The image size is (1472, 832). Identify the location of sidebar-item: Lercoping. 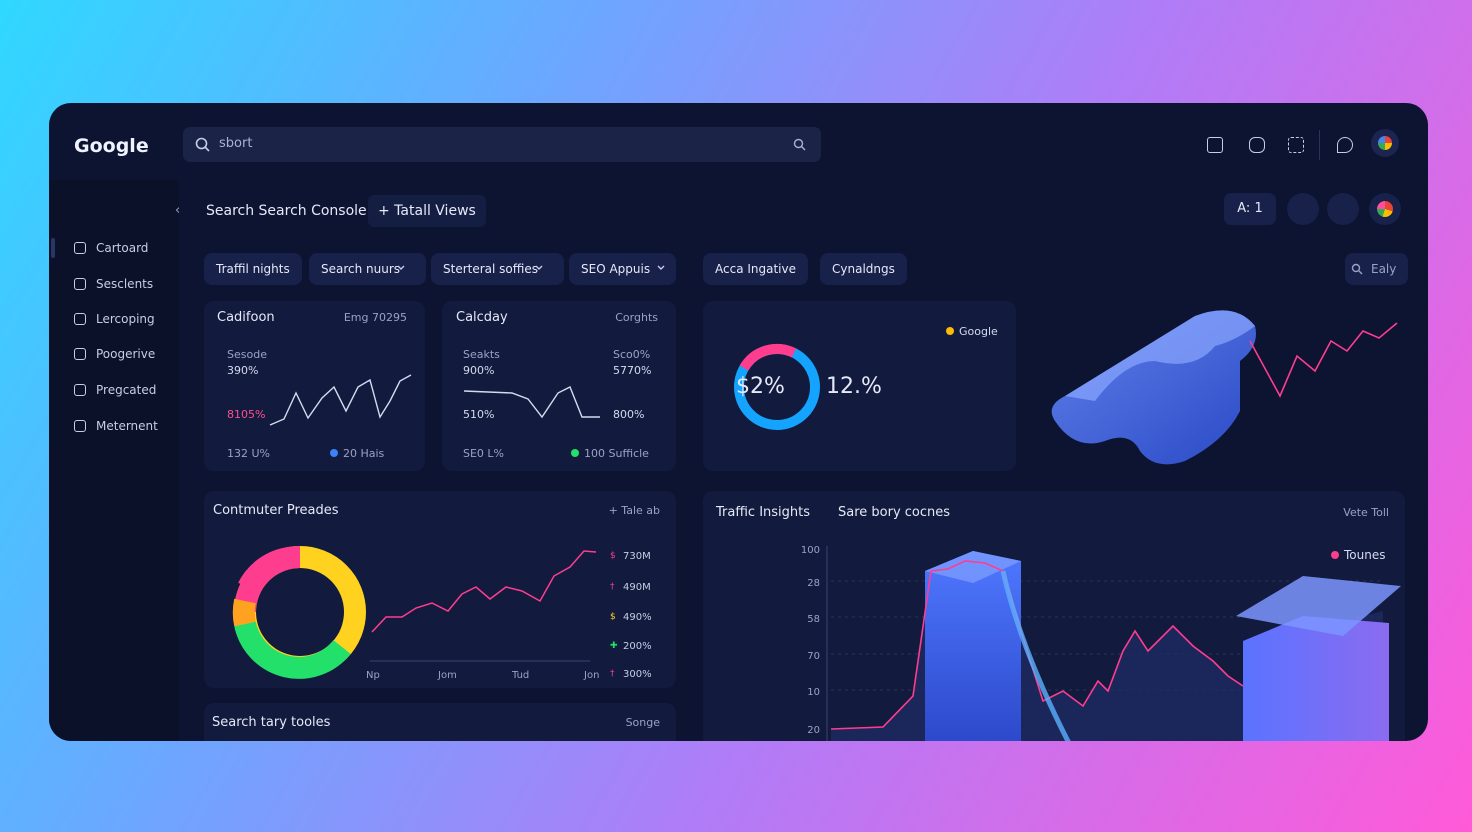
(125, 319).